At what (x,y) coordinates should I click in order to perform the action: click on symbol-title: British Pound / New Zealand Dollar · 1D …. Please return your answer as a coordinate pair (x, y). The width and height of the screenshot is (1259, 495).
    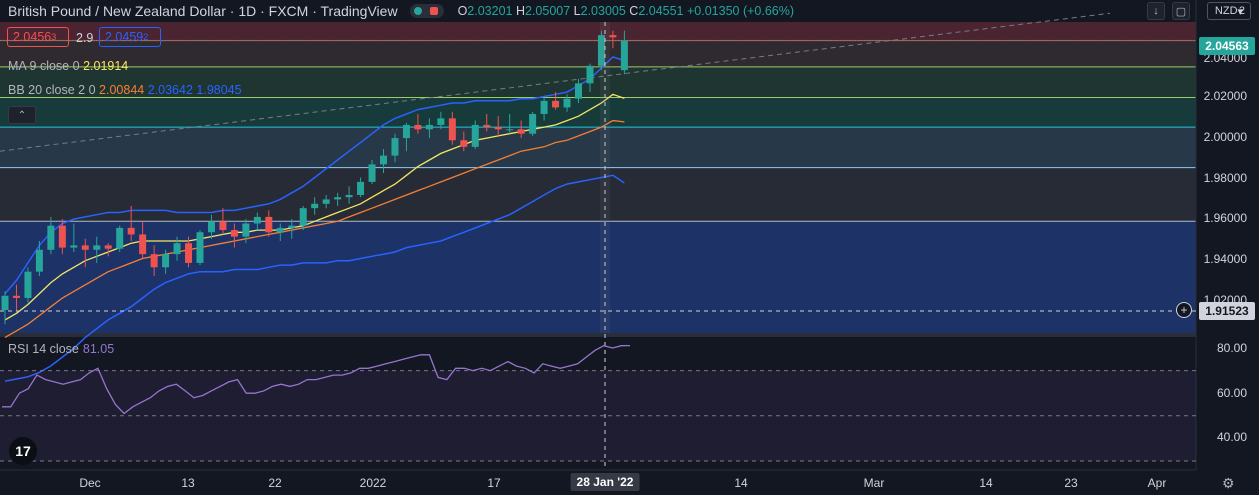
    Looking at the image, I should click on (203, 11).